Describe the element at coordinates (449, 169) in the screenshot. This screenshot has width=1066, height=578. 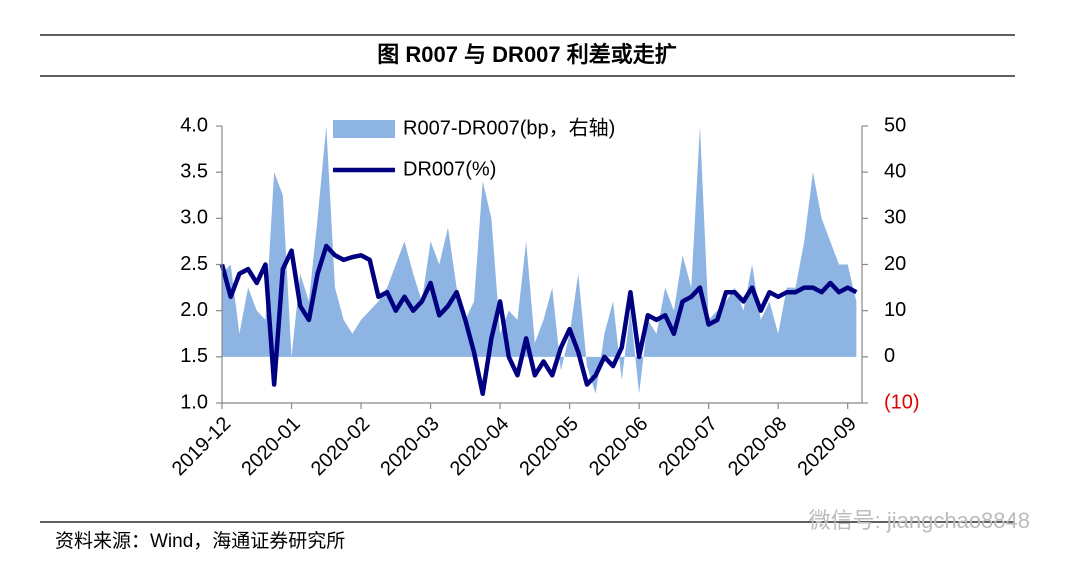
I see `legend-label: DR007(%)` at that location.